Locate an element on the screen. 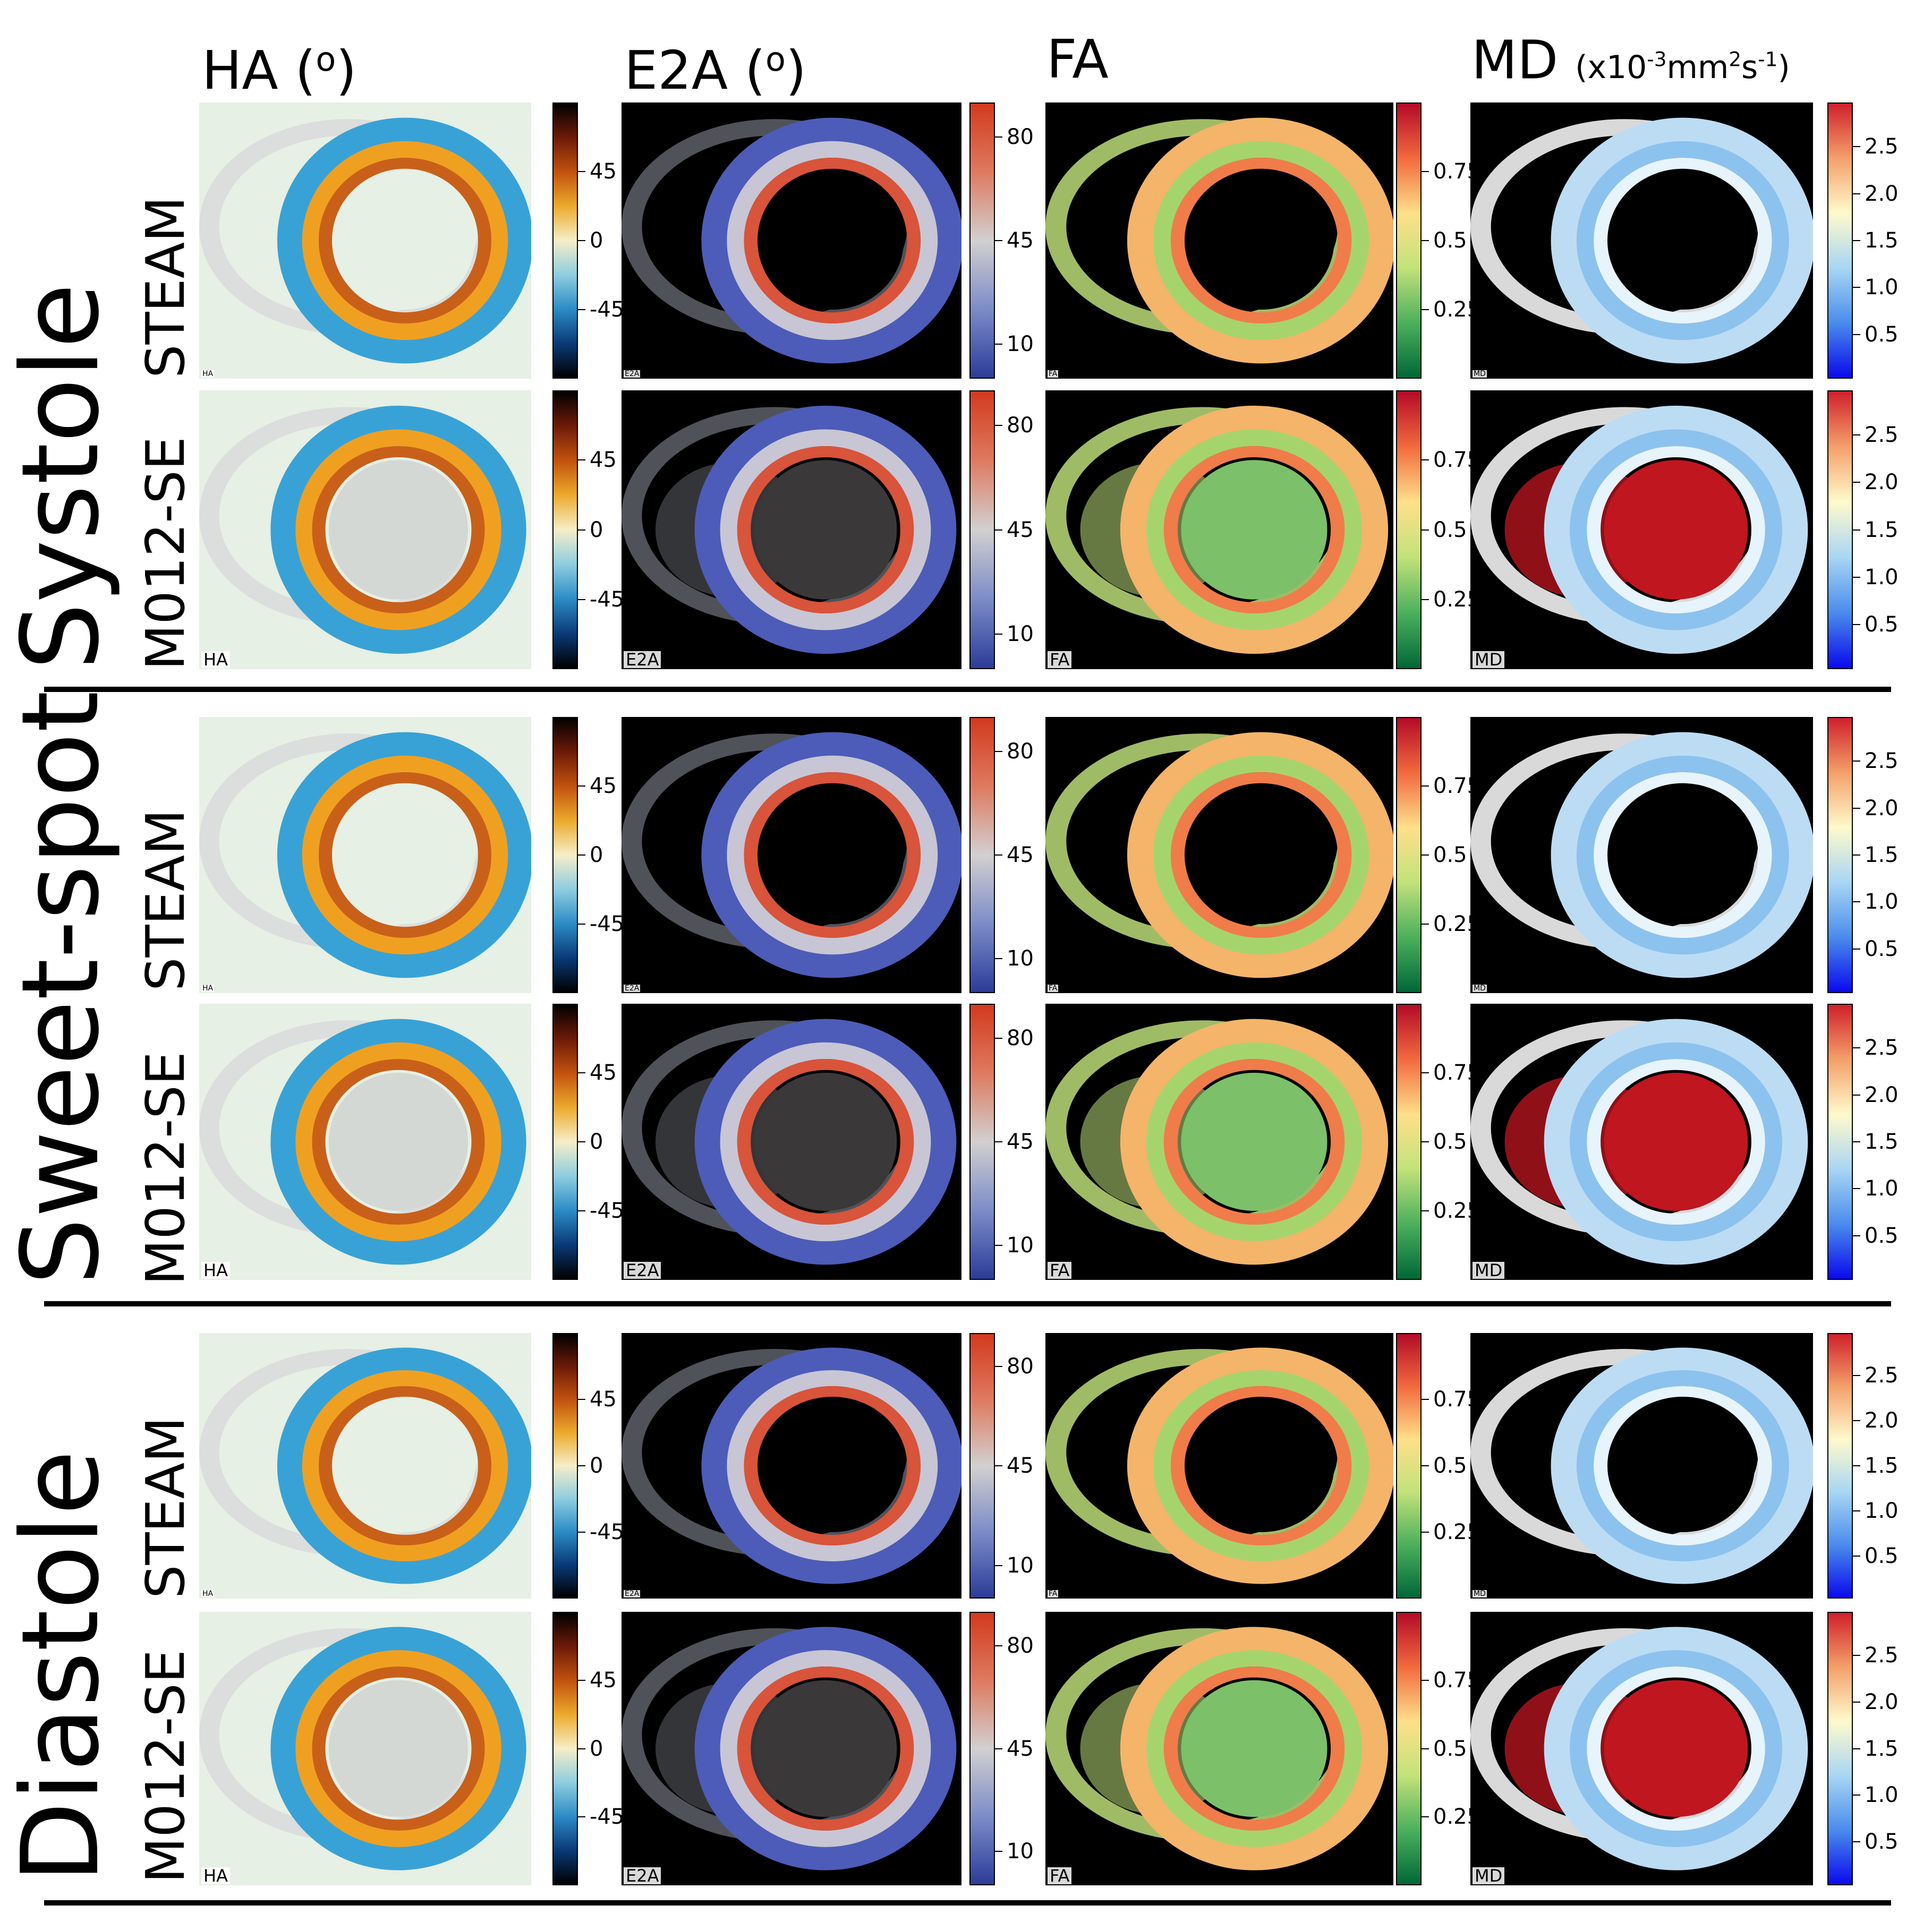  colorbar-ha is located at coordinates (565, 529).